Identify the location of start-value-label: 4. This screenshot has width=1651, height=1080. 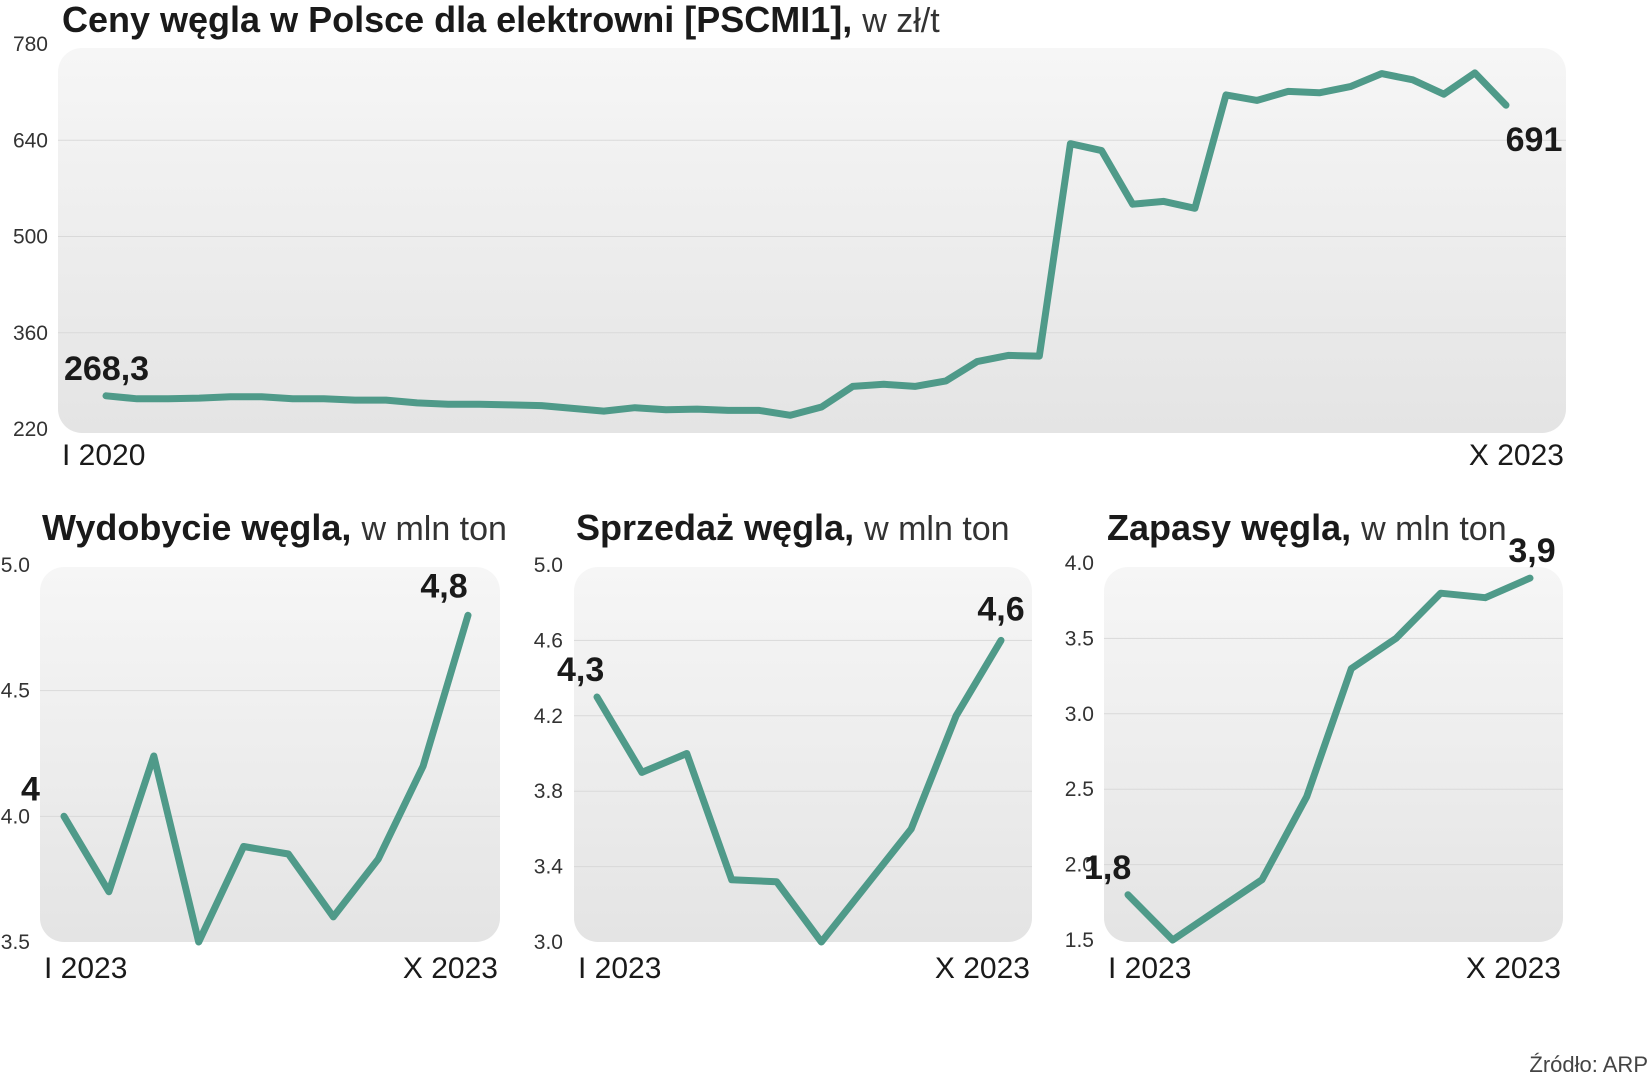
(30, 789).